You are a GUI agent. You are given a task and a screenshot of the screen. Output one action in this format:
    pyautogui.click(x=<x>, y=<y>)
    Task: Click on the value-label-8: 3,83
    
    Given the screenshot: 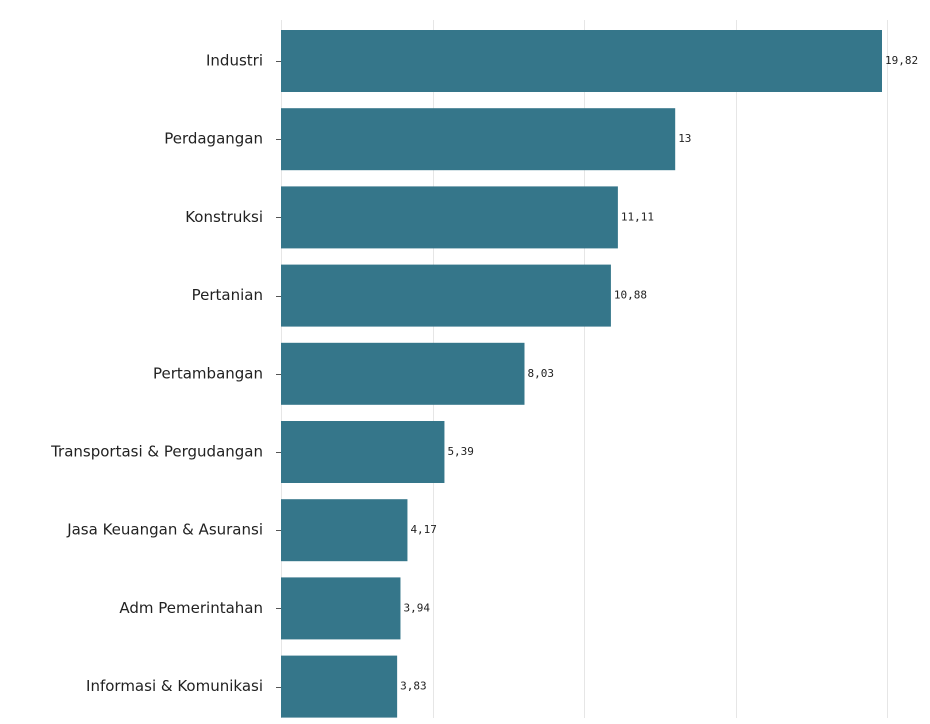 What is the action you would take?
    pyautogui.click(x=413, y=686)
    